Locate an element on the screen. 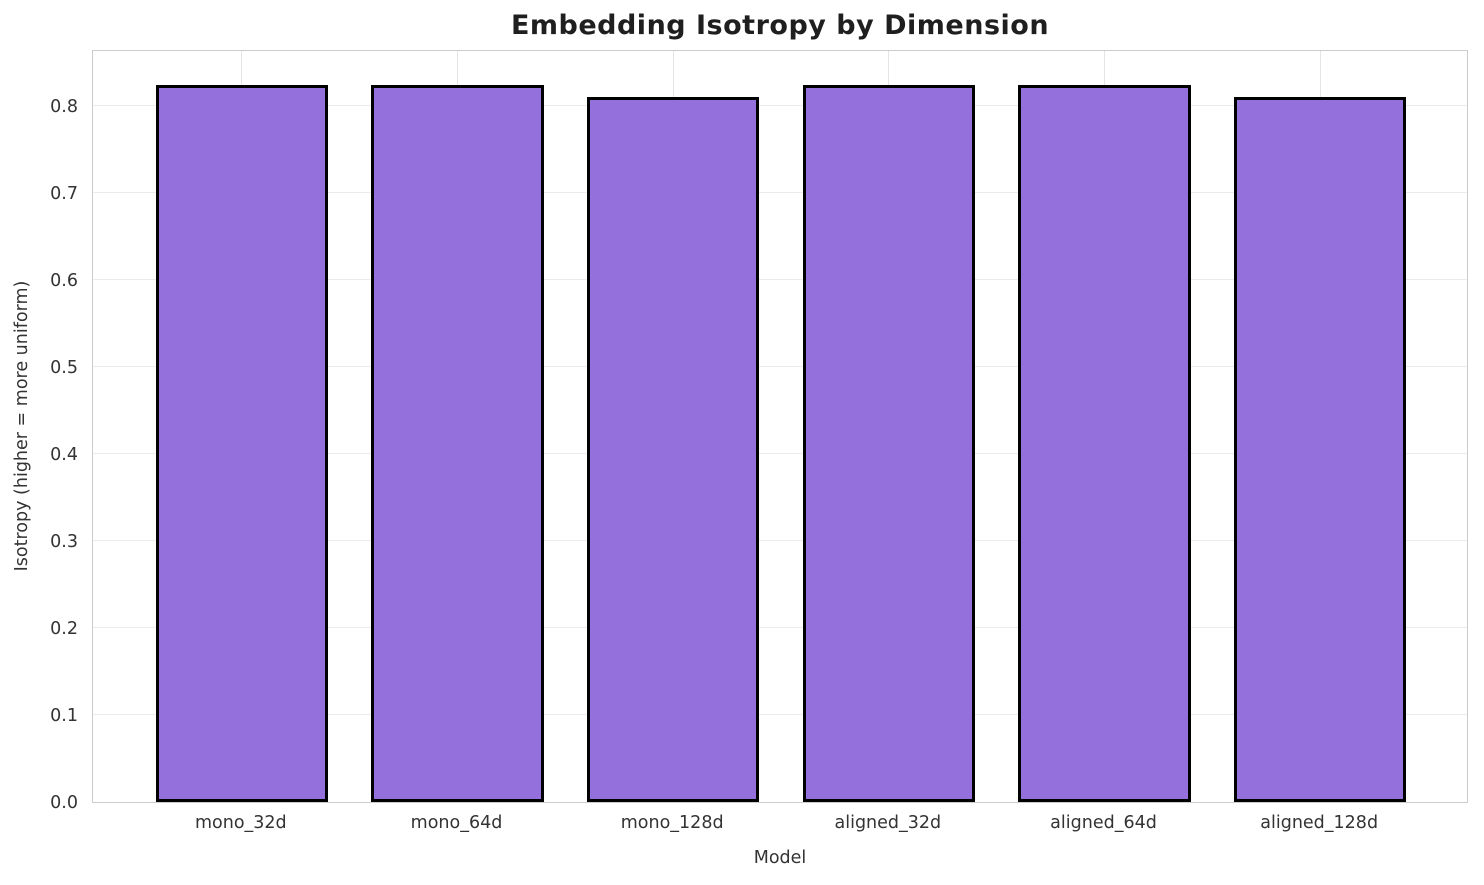  x-tick-label-aligned_32d: aligned_32d is located at coordinates (888, 823).